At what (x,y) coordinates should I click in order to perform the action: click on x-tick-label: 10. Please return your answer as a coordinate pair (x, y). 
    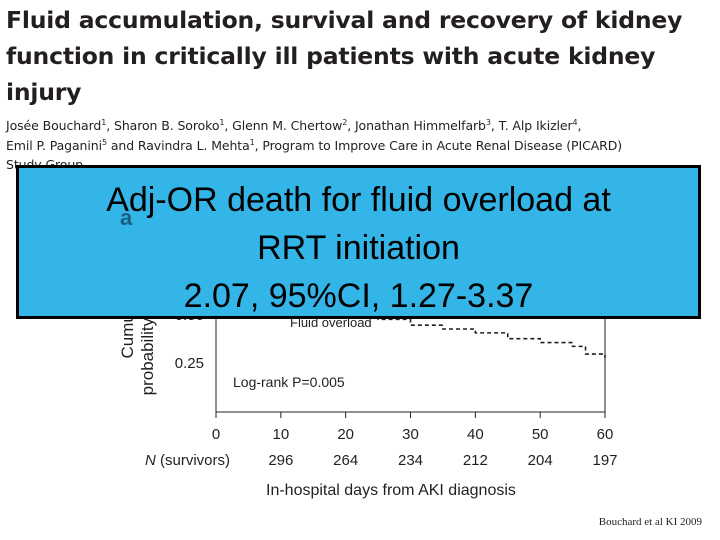
    Looking at the image, I should click on (281, 434).